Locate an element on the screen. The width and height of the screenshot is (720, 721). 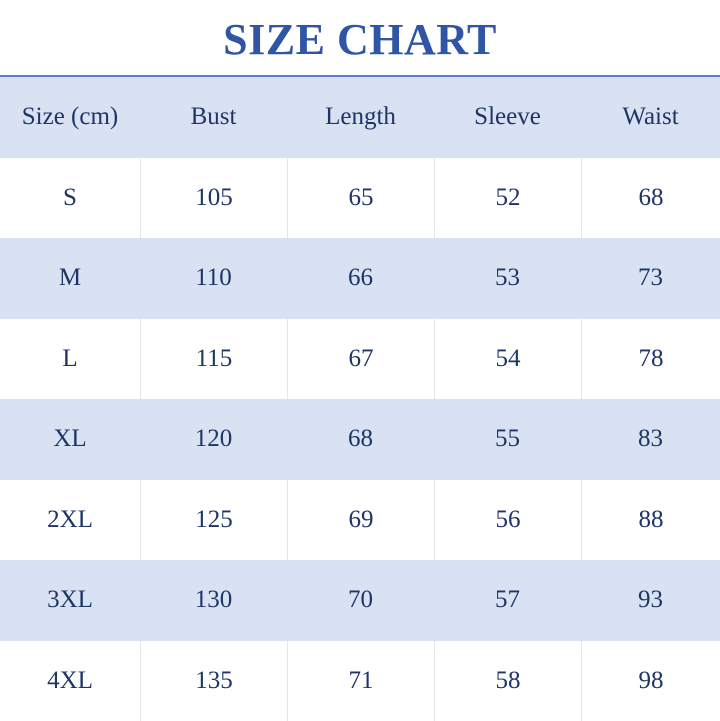
table-cell: 135 is located at coordinates (213, 681).